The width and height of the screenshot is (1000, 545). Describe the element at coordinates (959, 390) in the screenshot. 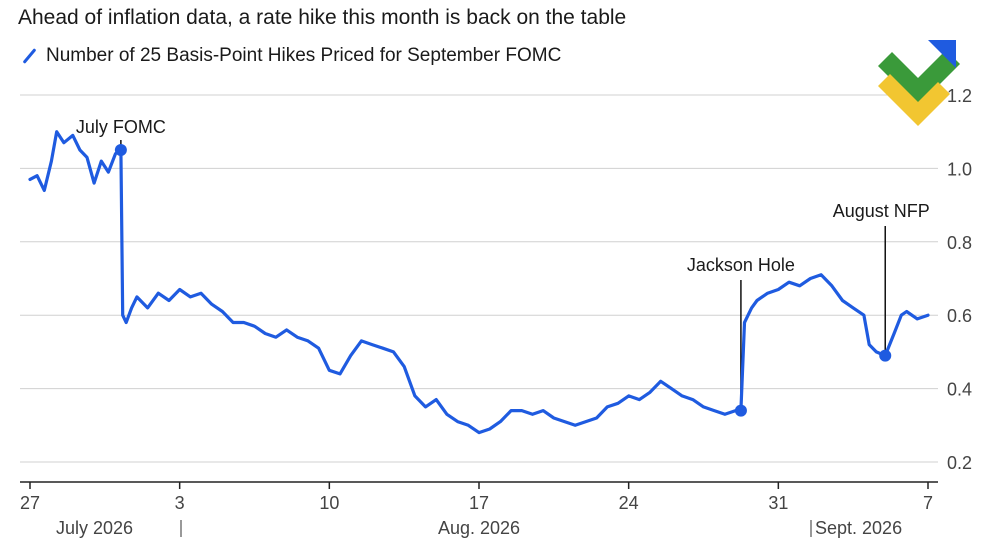

I see `y-tick-label: 0.4` at that location.